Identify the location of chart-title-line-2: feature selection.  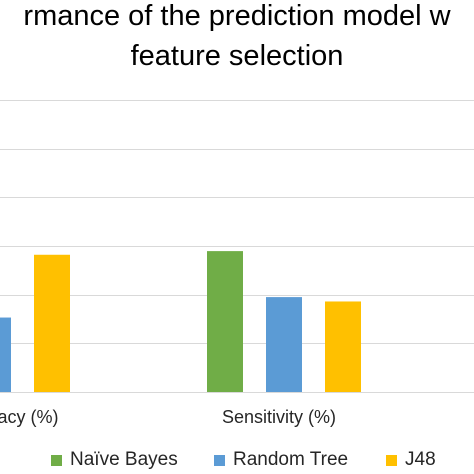
(237, 56).